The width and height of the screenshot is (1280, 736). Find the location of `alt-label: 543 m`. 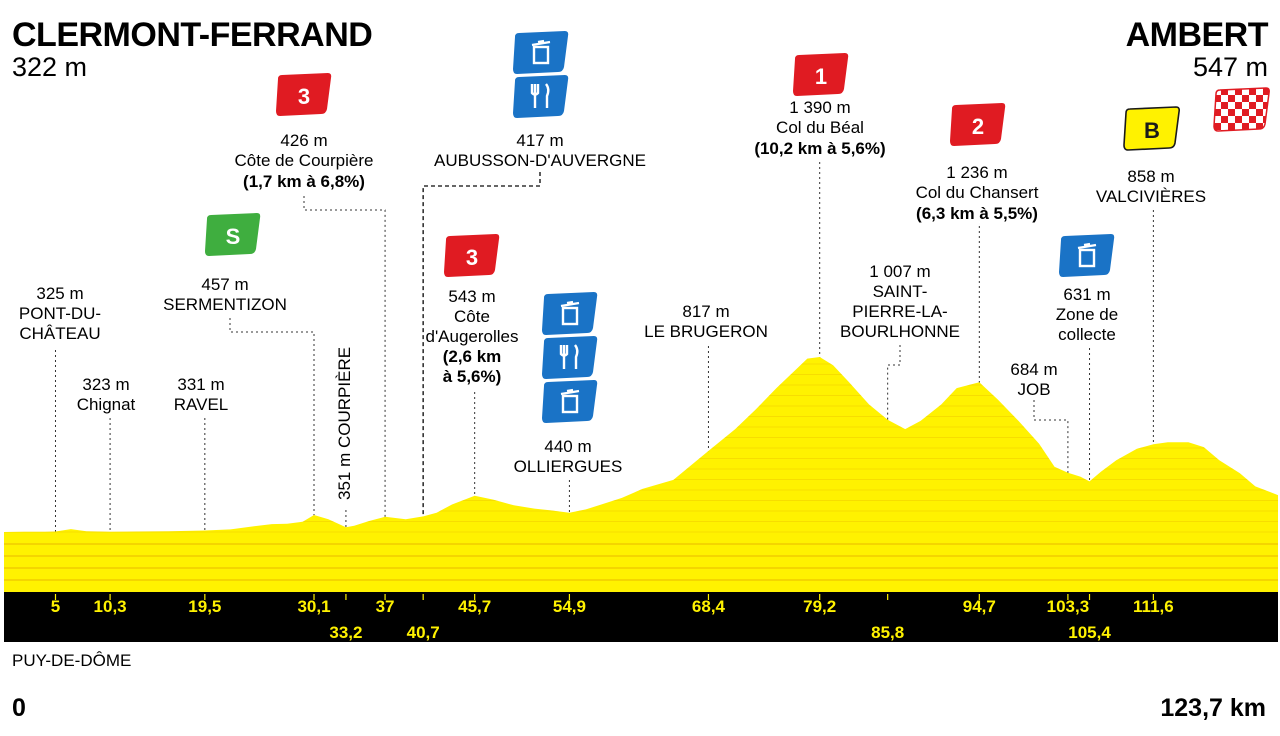

alt-label: 543 m is located at coordinates (471, 296).